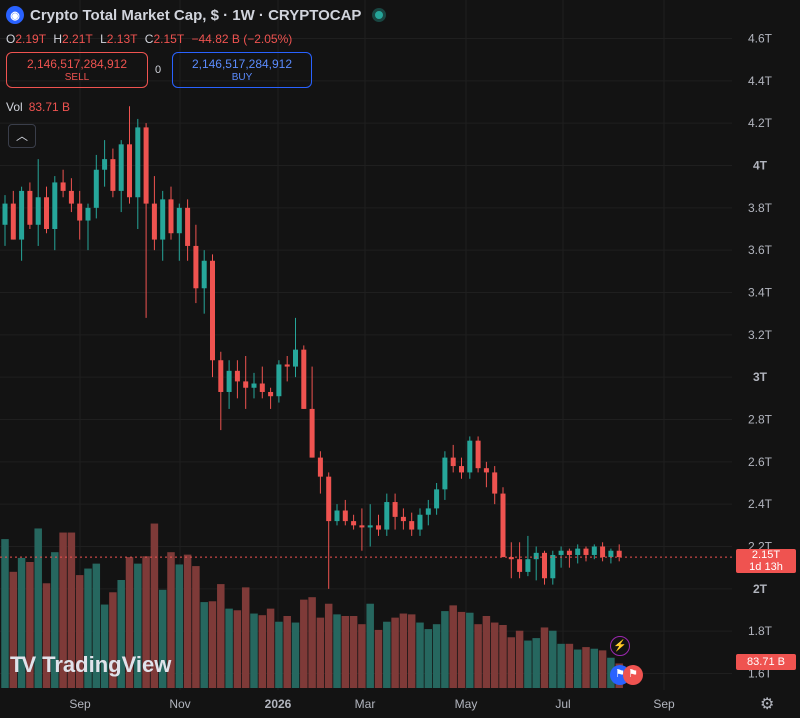  I want to click on buy-button: 2,146,517,284,912 BUY, so click(242, 70).